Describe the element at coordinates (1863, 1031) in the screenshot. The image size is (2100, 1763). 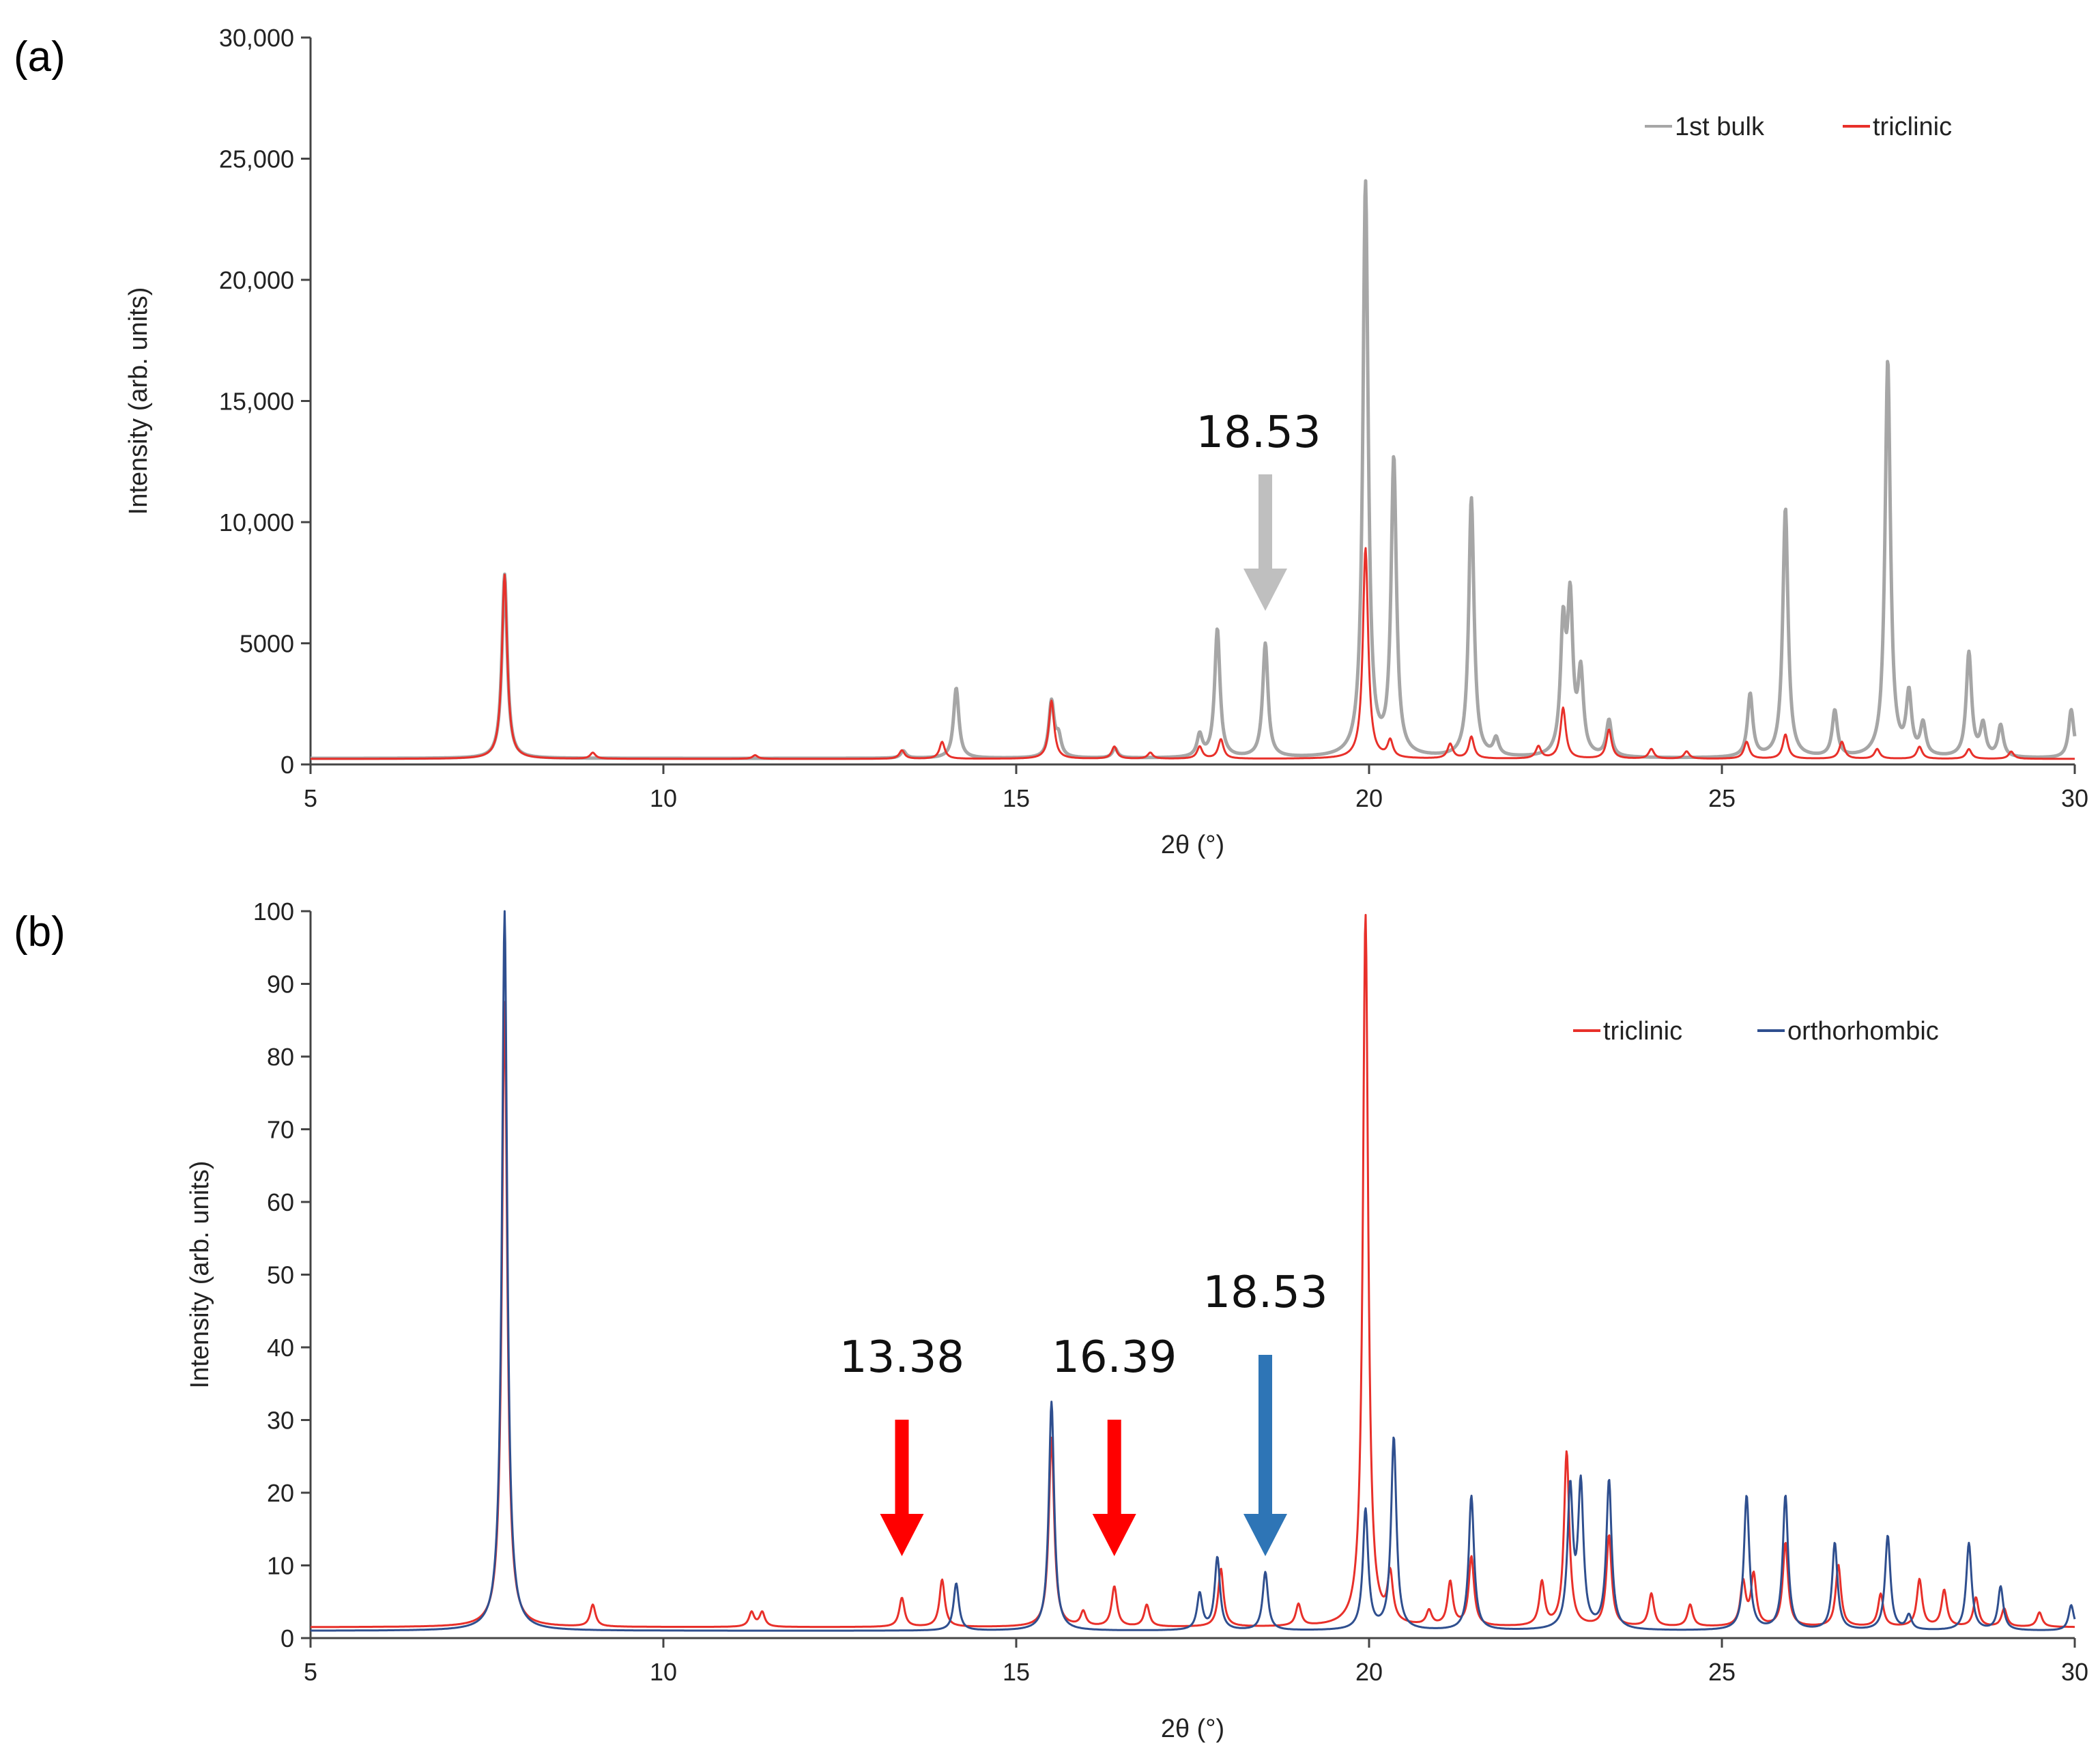
I see `legend-label: orthorhombic` at that location.